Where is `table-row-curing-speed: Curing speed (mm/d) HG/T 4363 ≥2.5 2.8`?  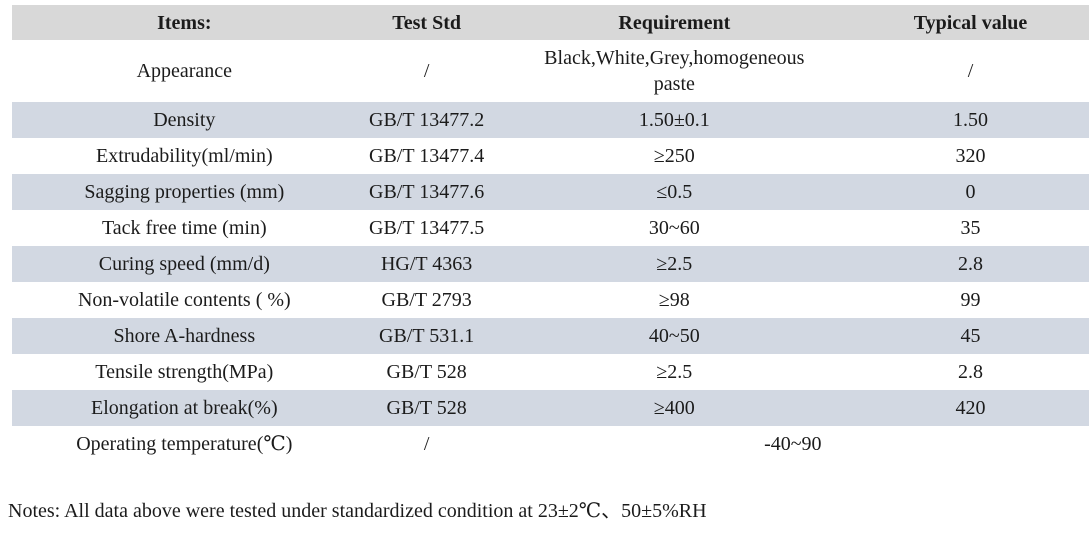 table-row-curing-speed: Curing speed (mm/d) HG/T 4363 ≥2.5 2.8 is located at coordinates (550, 264).